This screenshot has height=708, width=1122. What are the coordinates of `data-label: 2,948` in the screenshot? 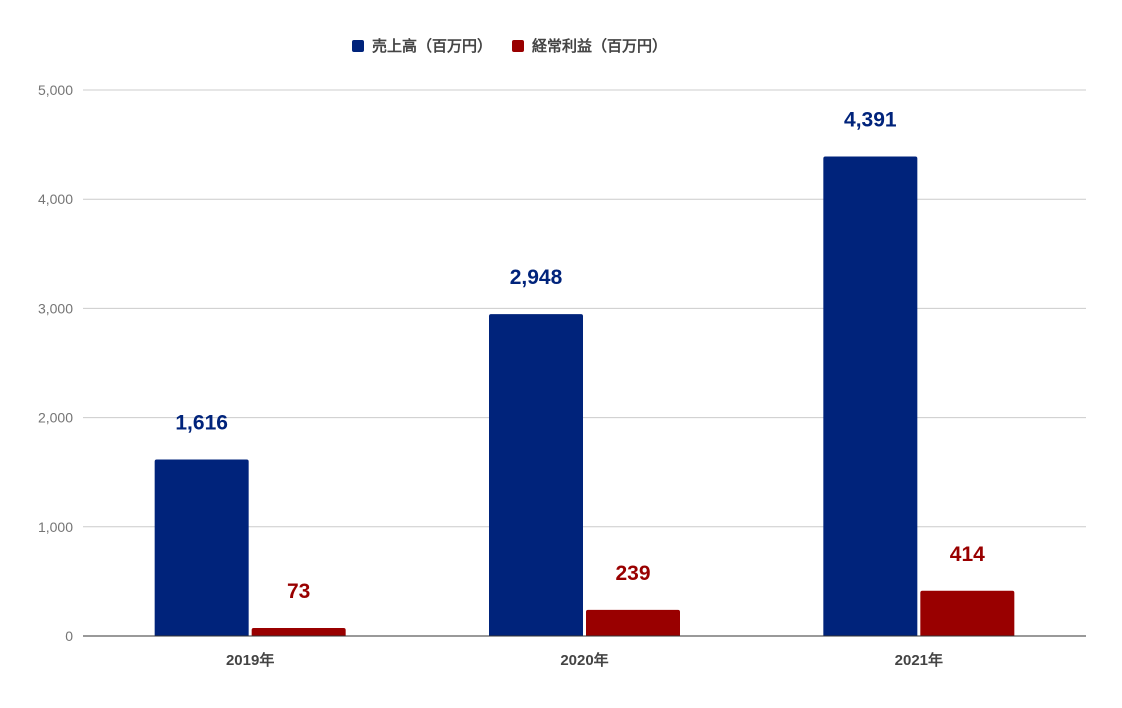 It's located at (536, 277).